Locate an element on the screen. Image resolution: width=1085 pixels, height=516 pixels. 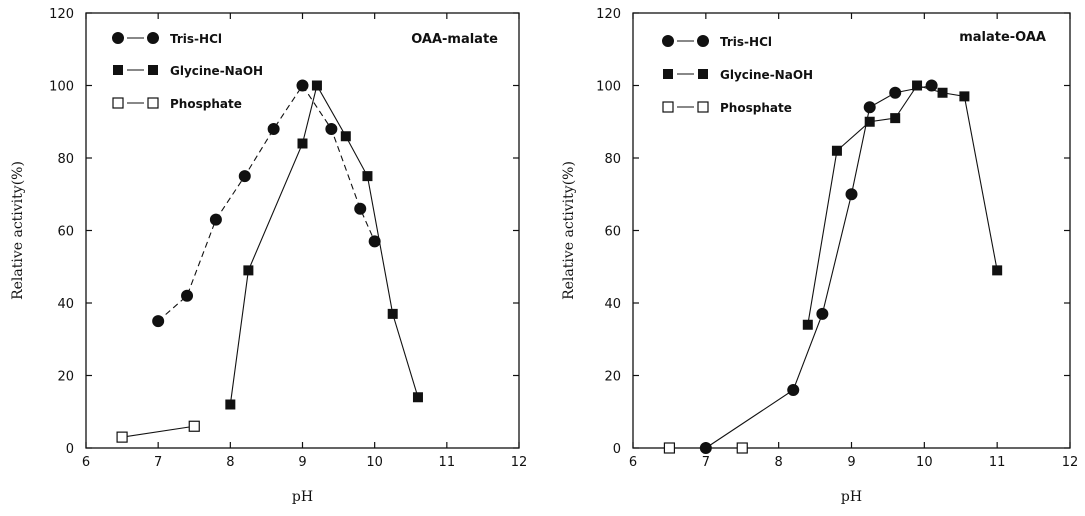
y-axis-label: Relative activity(%) is located at coordinates (18, 230).